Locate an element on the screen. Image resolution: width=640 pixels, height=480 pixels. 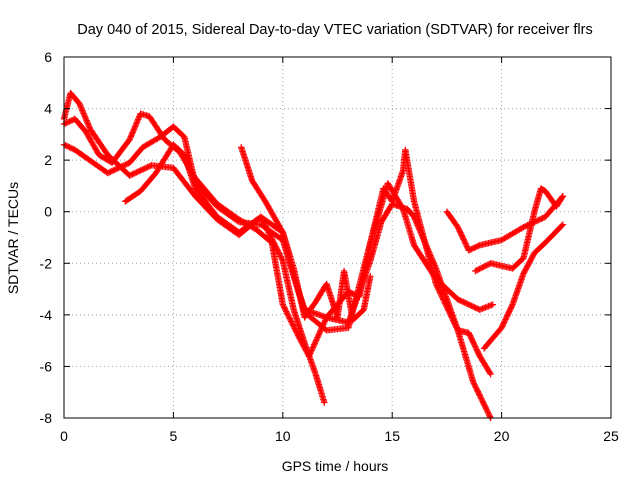
y-tick-label: -4 is located at coordinates (46, 315).